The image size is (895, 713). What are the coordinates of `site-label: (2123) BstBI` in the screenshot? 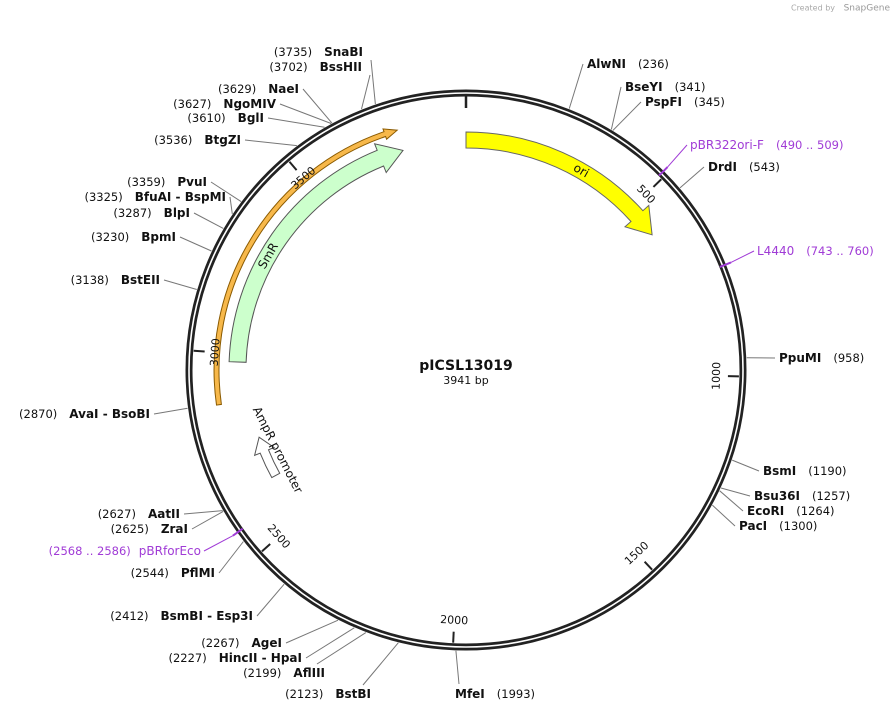 It's located at (328, 694).